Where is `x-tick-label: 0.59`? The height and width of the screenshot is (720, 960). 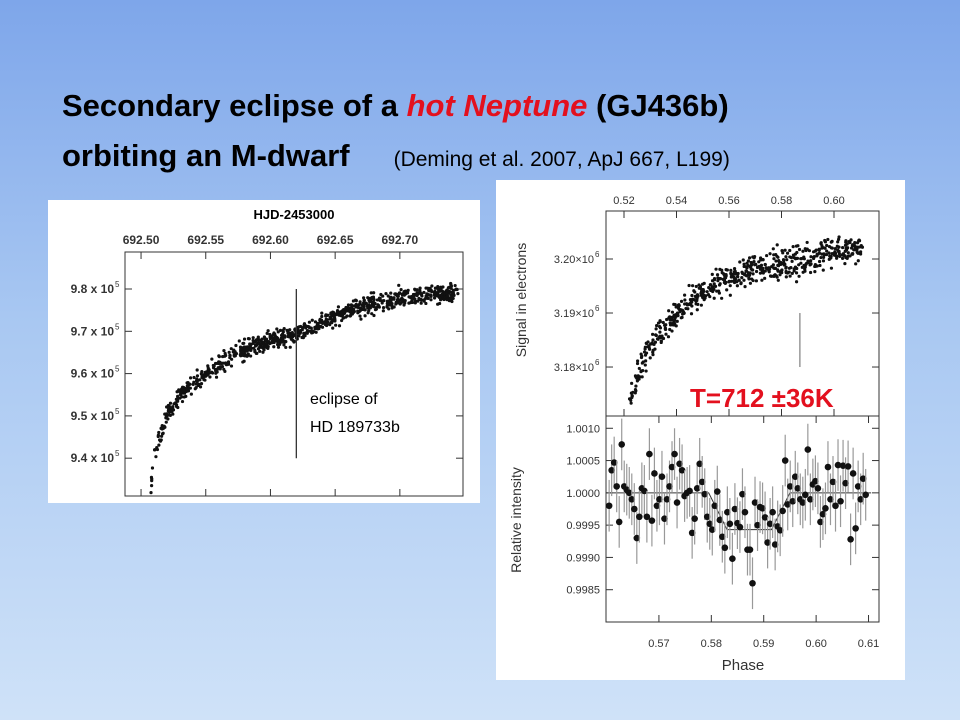 x-tick-label: 0.59 is located at coordinates (763, 644).